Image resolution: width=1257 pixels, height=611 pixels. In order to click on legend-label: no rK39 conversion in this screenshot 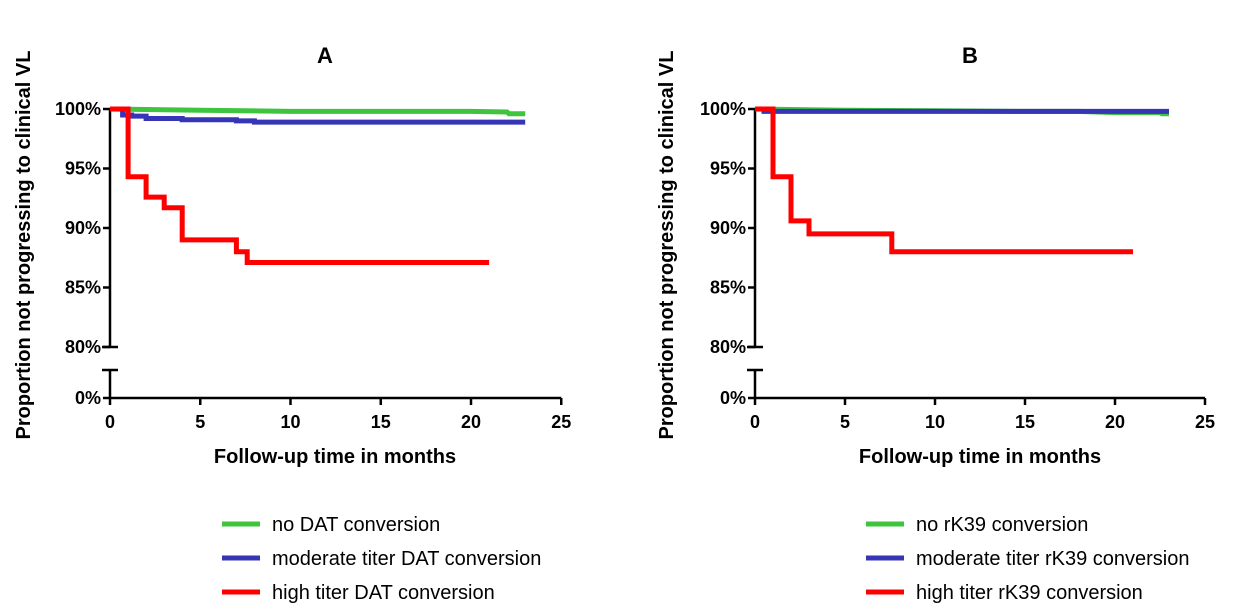, I will do `click(1002, 525)`.